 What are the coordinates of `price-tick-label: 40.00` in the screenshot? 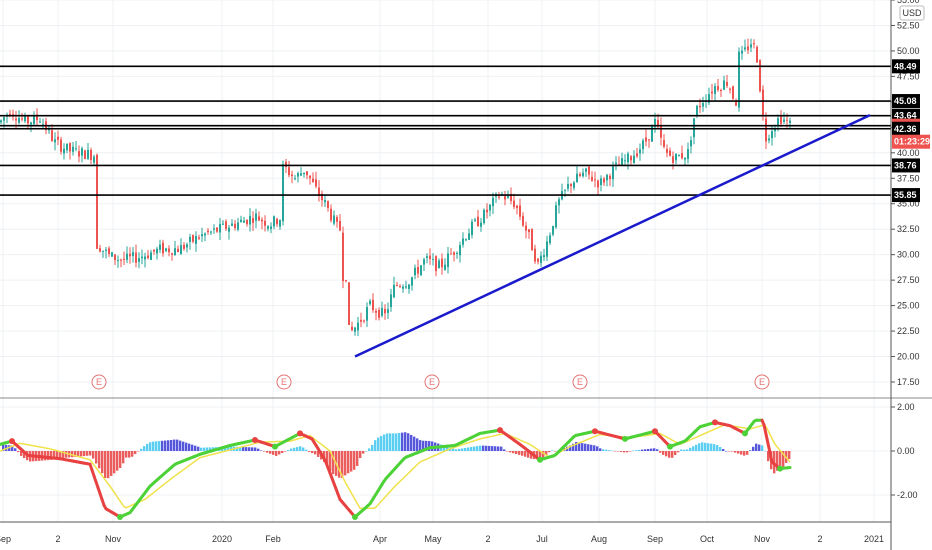 It's located at (908, 153).